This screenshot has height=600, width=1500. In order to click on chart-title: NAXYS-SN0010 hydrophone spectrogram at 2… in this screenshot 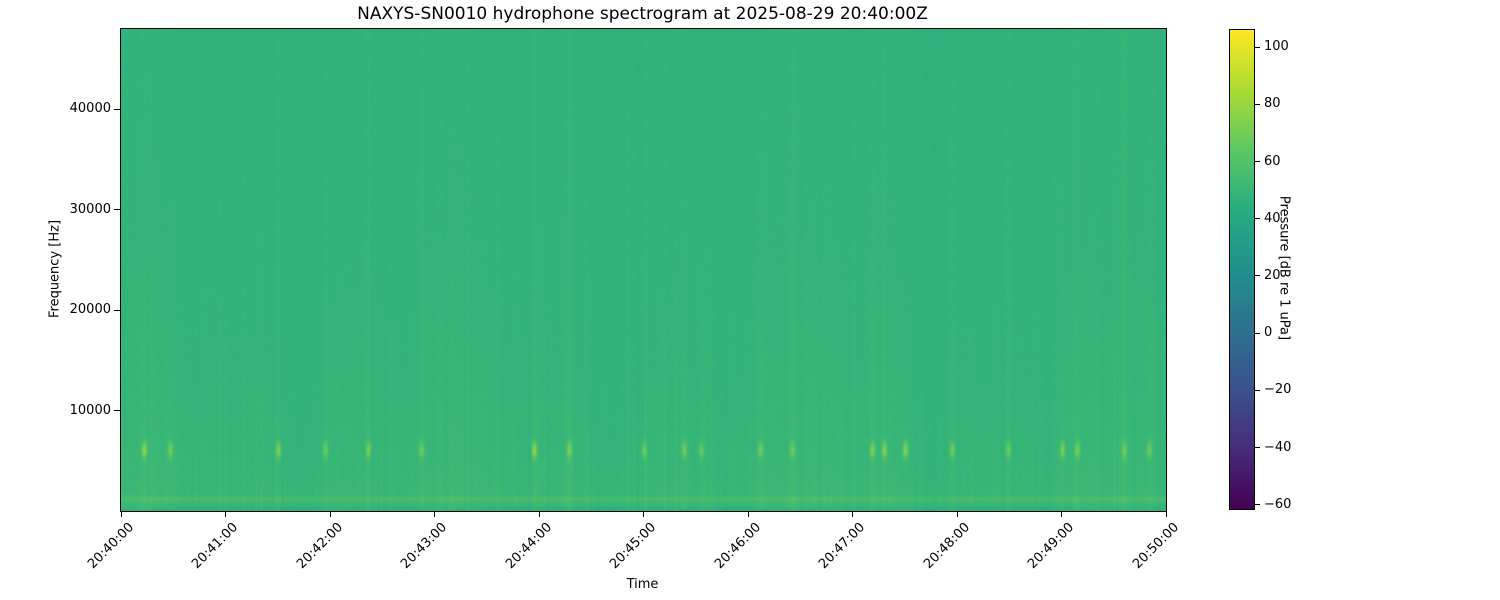, I will do `click(642, 14)`.